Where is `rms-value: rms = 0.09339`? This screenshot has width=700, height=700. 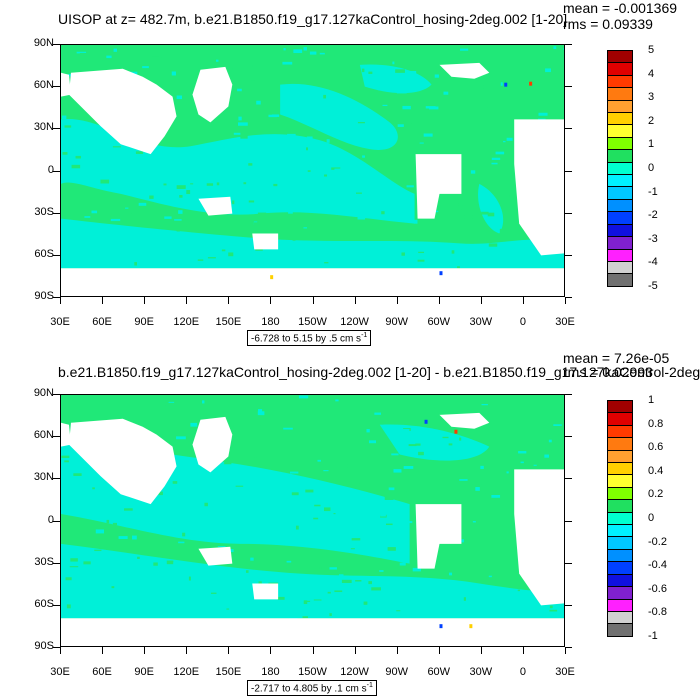 rms-value: rms = 0.09339 is located at coordinates (608, 24).